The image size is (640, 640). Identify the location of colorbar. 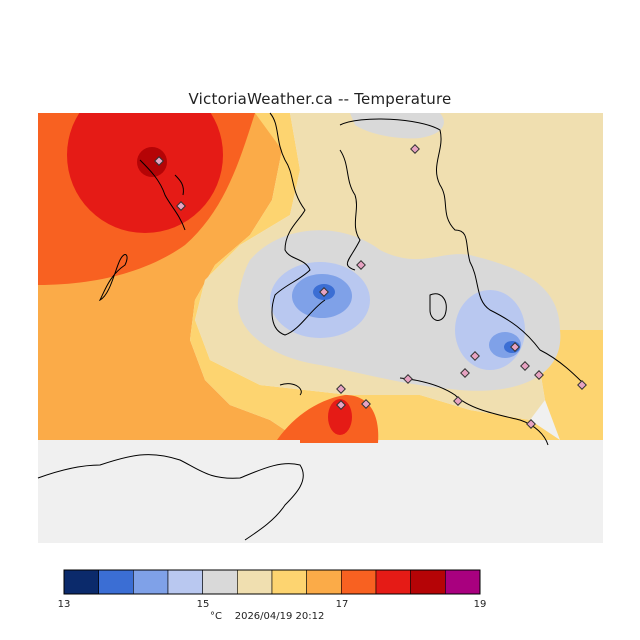
(272, 582).